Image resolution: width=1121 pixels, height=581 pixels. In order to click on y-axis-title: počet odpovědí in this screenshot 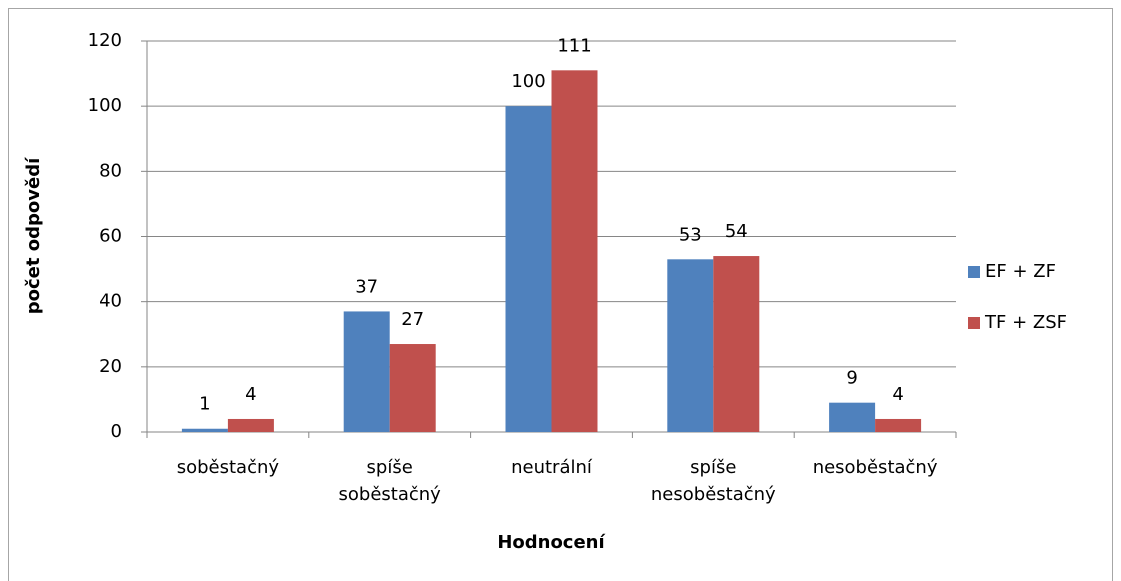, I will do `click(33, 235)`.